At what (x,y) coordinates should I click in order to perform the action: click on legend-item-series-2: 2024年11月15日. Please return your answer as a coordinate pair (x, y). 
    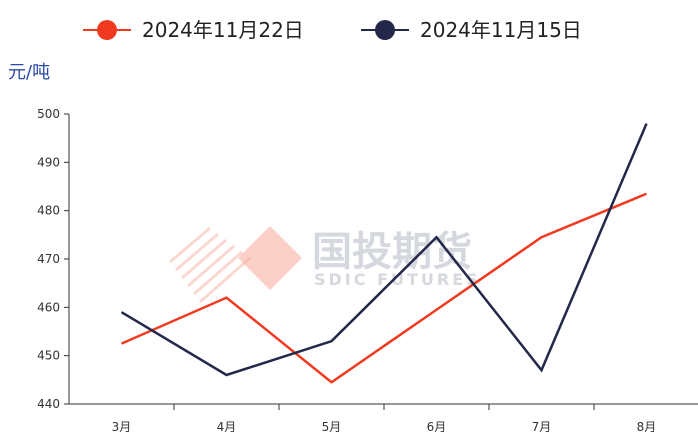
    Looking at the image, I should click on (471, 30).